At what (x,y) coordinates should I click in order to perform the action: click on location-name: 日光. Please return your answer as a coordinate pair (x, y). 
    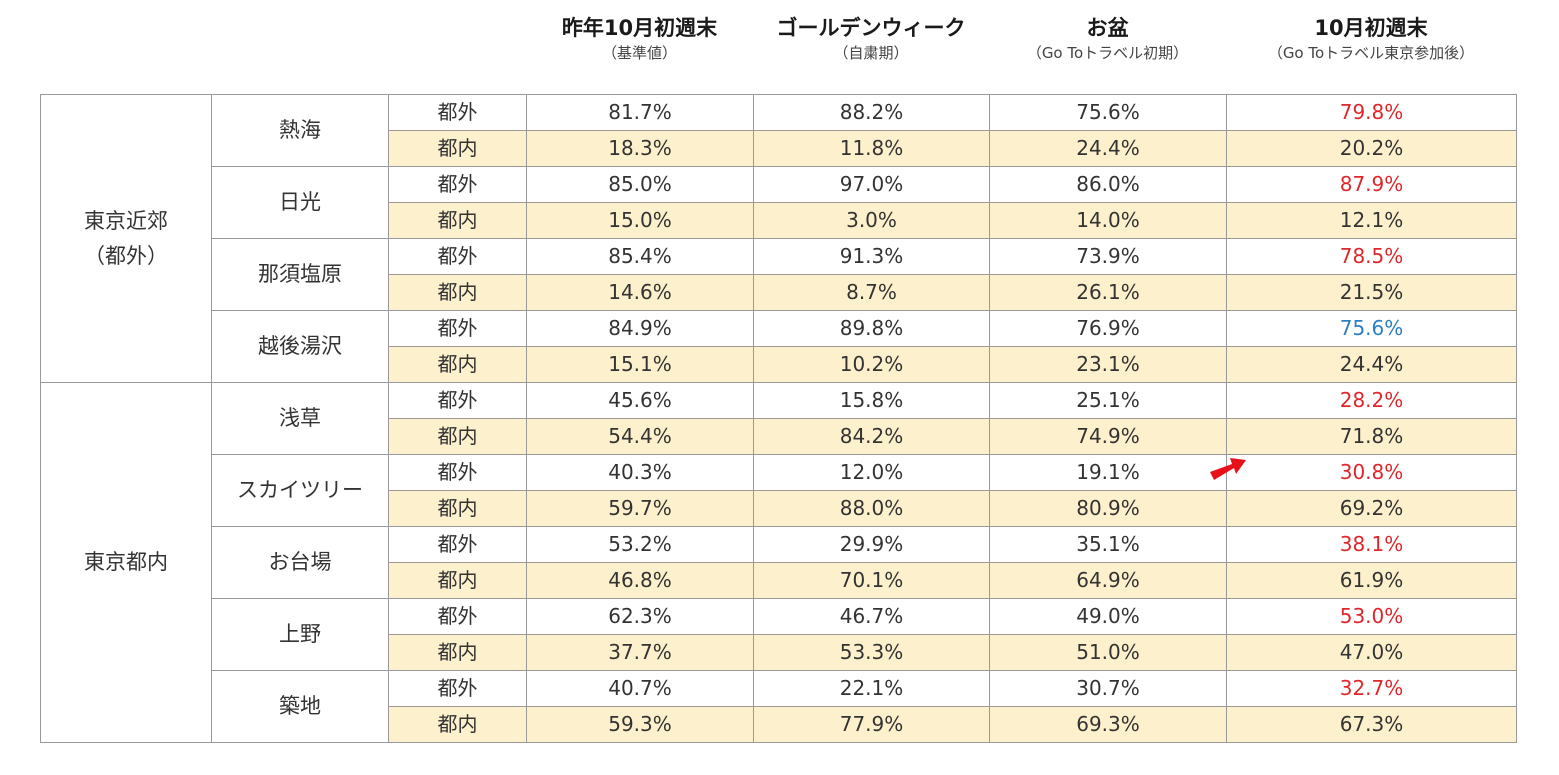
    Looking at the image, I should click on (300, 202).